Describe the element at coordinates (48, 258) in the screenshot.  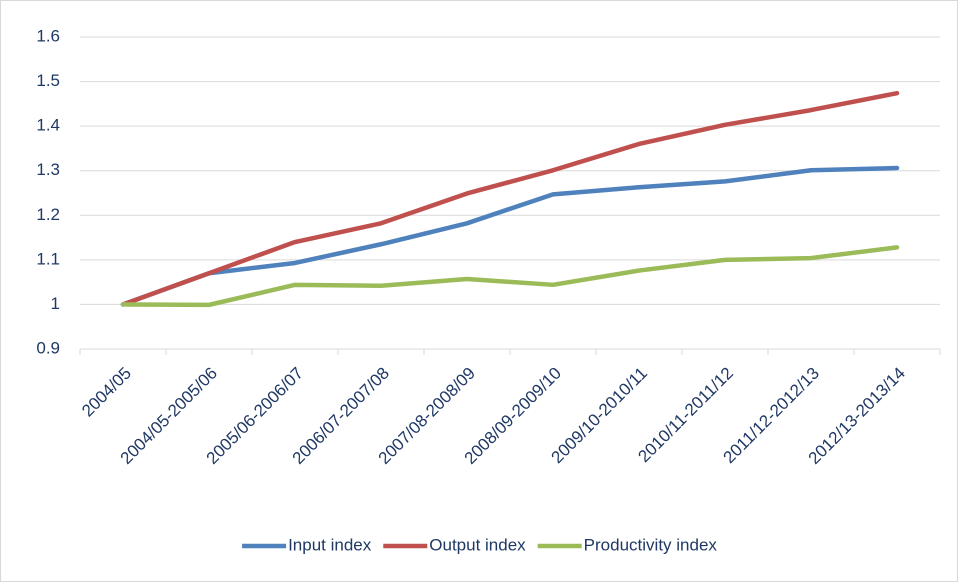
I see `y-tick-label: 1.1` at that location.